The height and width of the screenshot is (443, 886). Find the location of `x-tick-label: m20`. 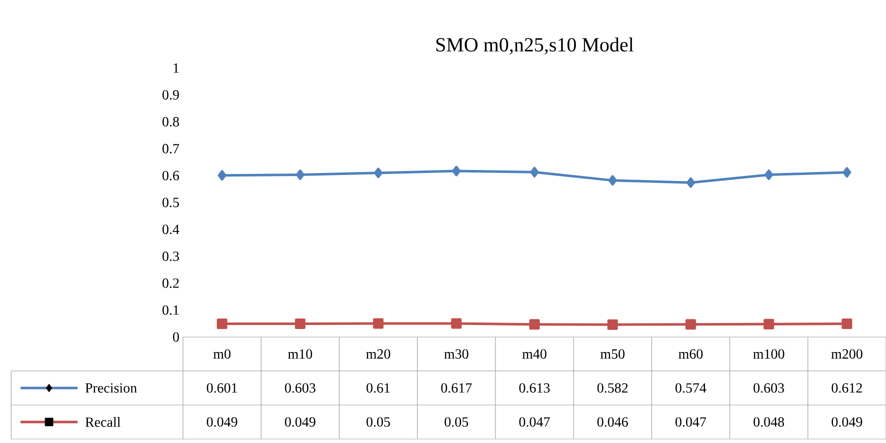

x-tick-label: m20 is located at coordinates (378, 354).